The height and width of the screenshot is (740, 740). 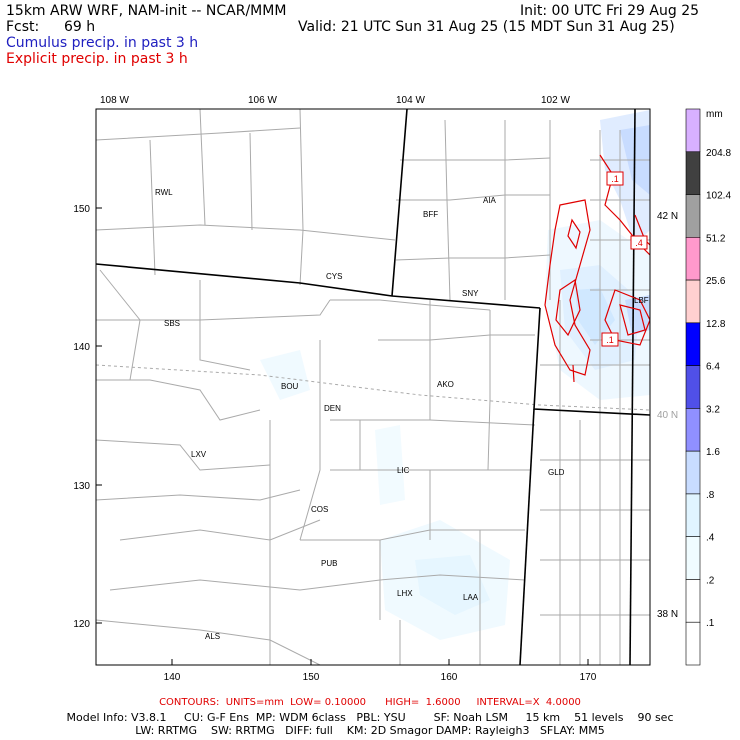 I want to click on wyoming-nebraska-border, so click(x=399, y=203).